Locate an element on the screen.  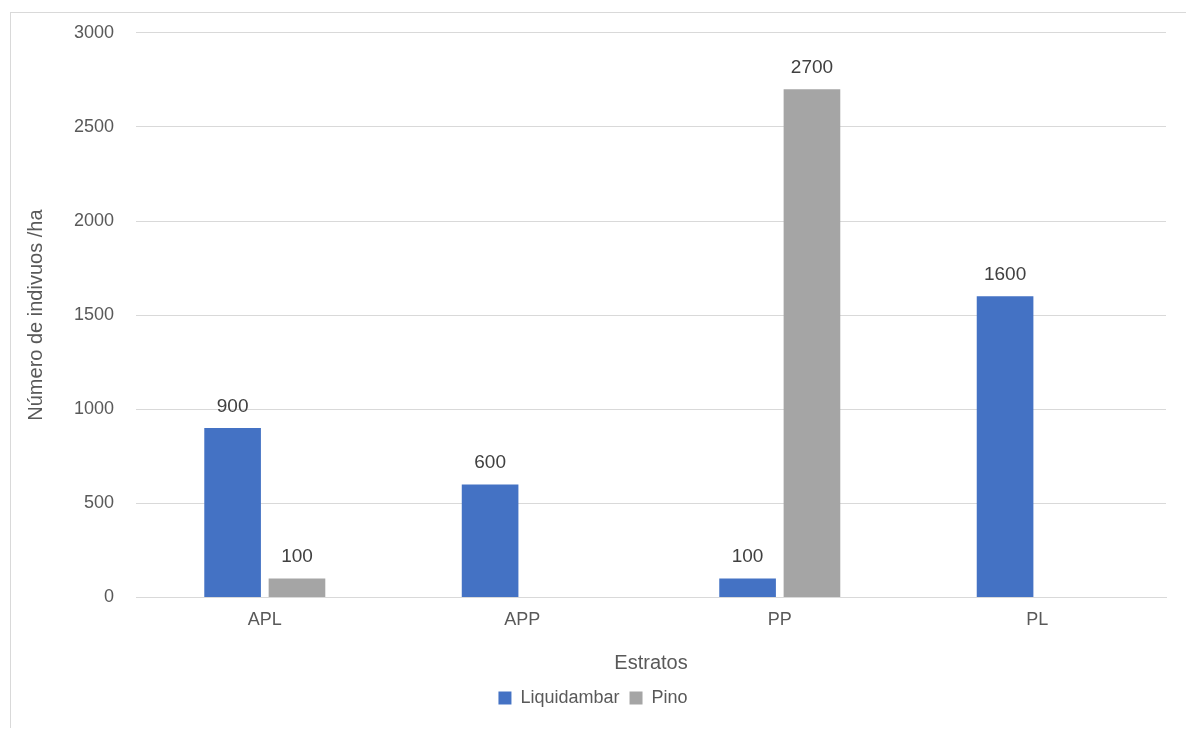
y-tick-label: 1500 is located at coordinates (94, 314).